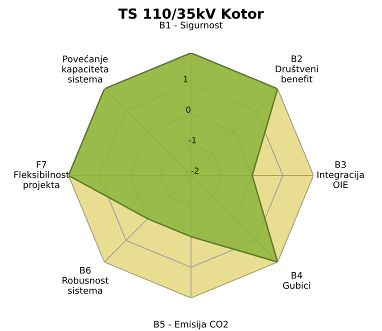 This screenshot has height=331, width=382. What do you see at coordinates (297, 68) in the screenshot?
I see `spoke-label: B2 Društveni benefit` at bounding box center [297, 68].